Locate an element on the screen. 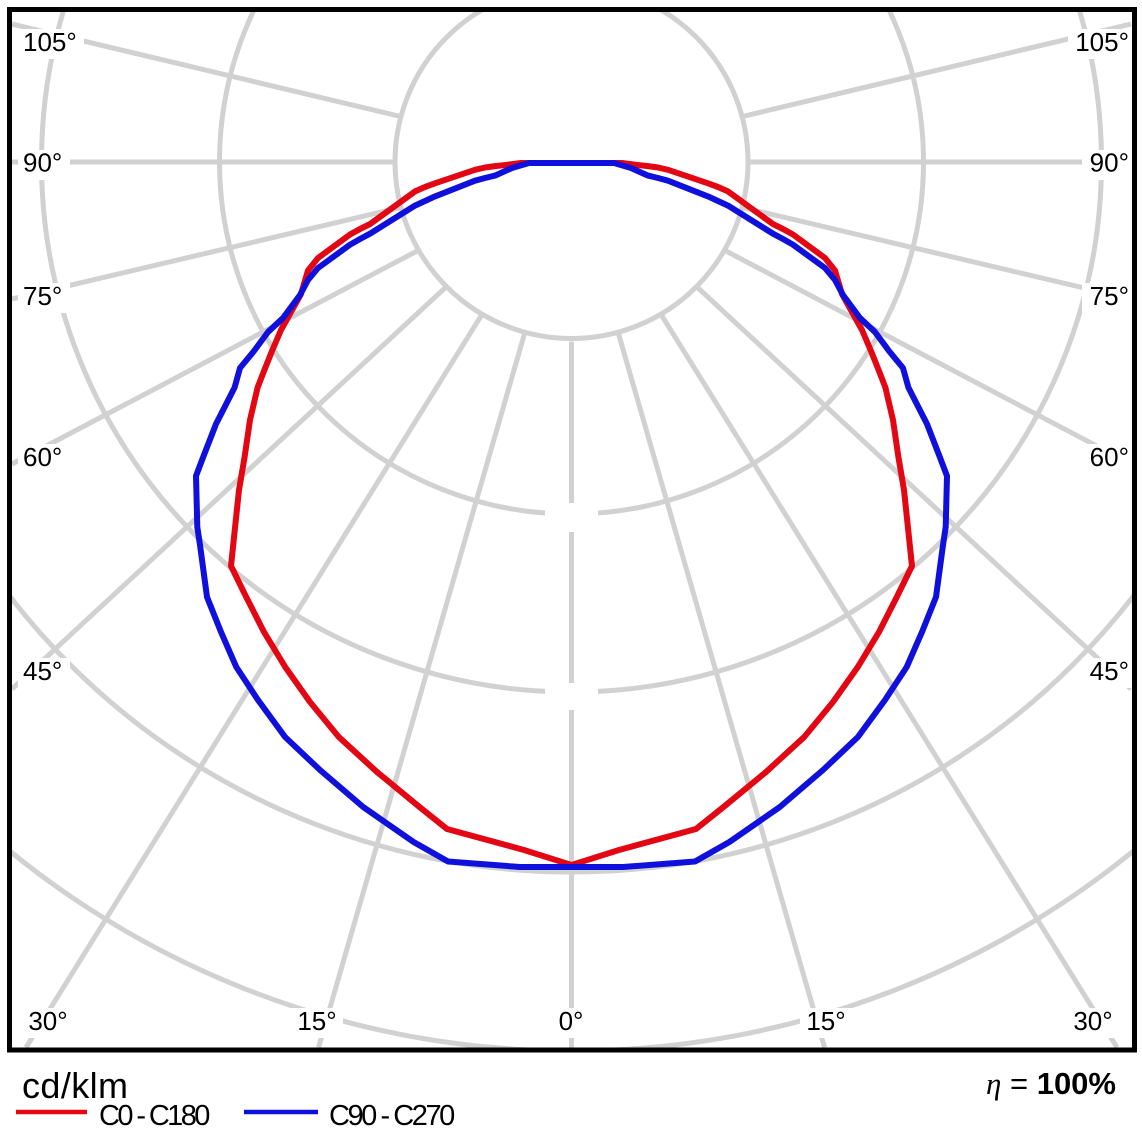 The image size is (1142, 1137). svg-text: C0 - C180 is located at coordinates (154, 1116).